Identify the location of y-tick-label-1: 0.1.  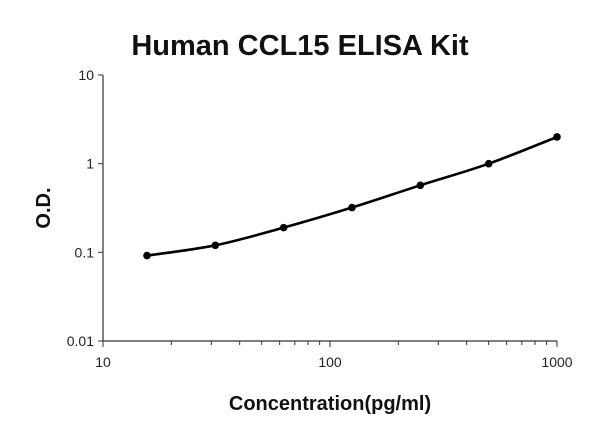
(85, 252).